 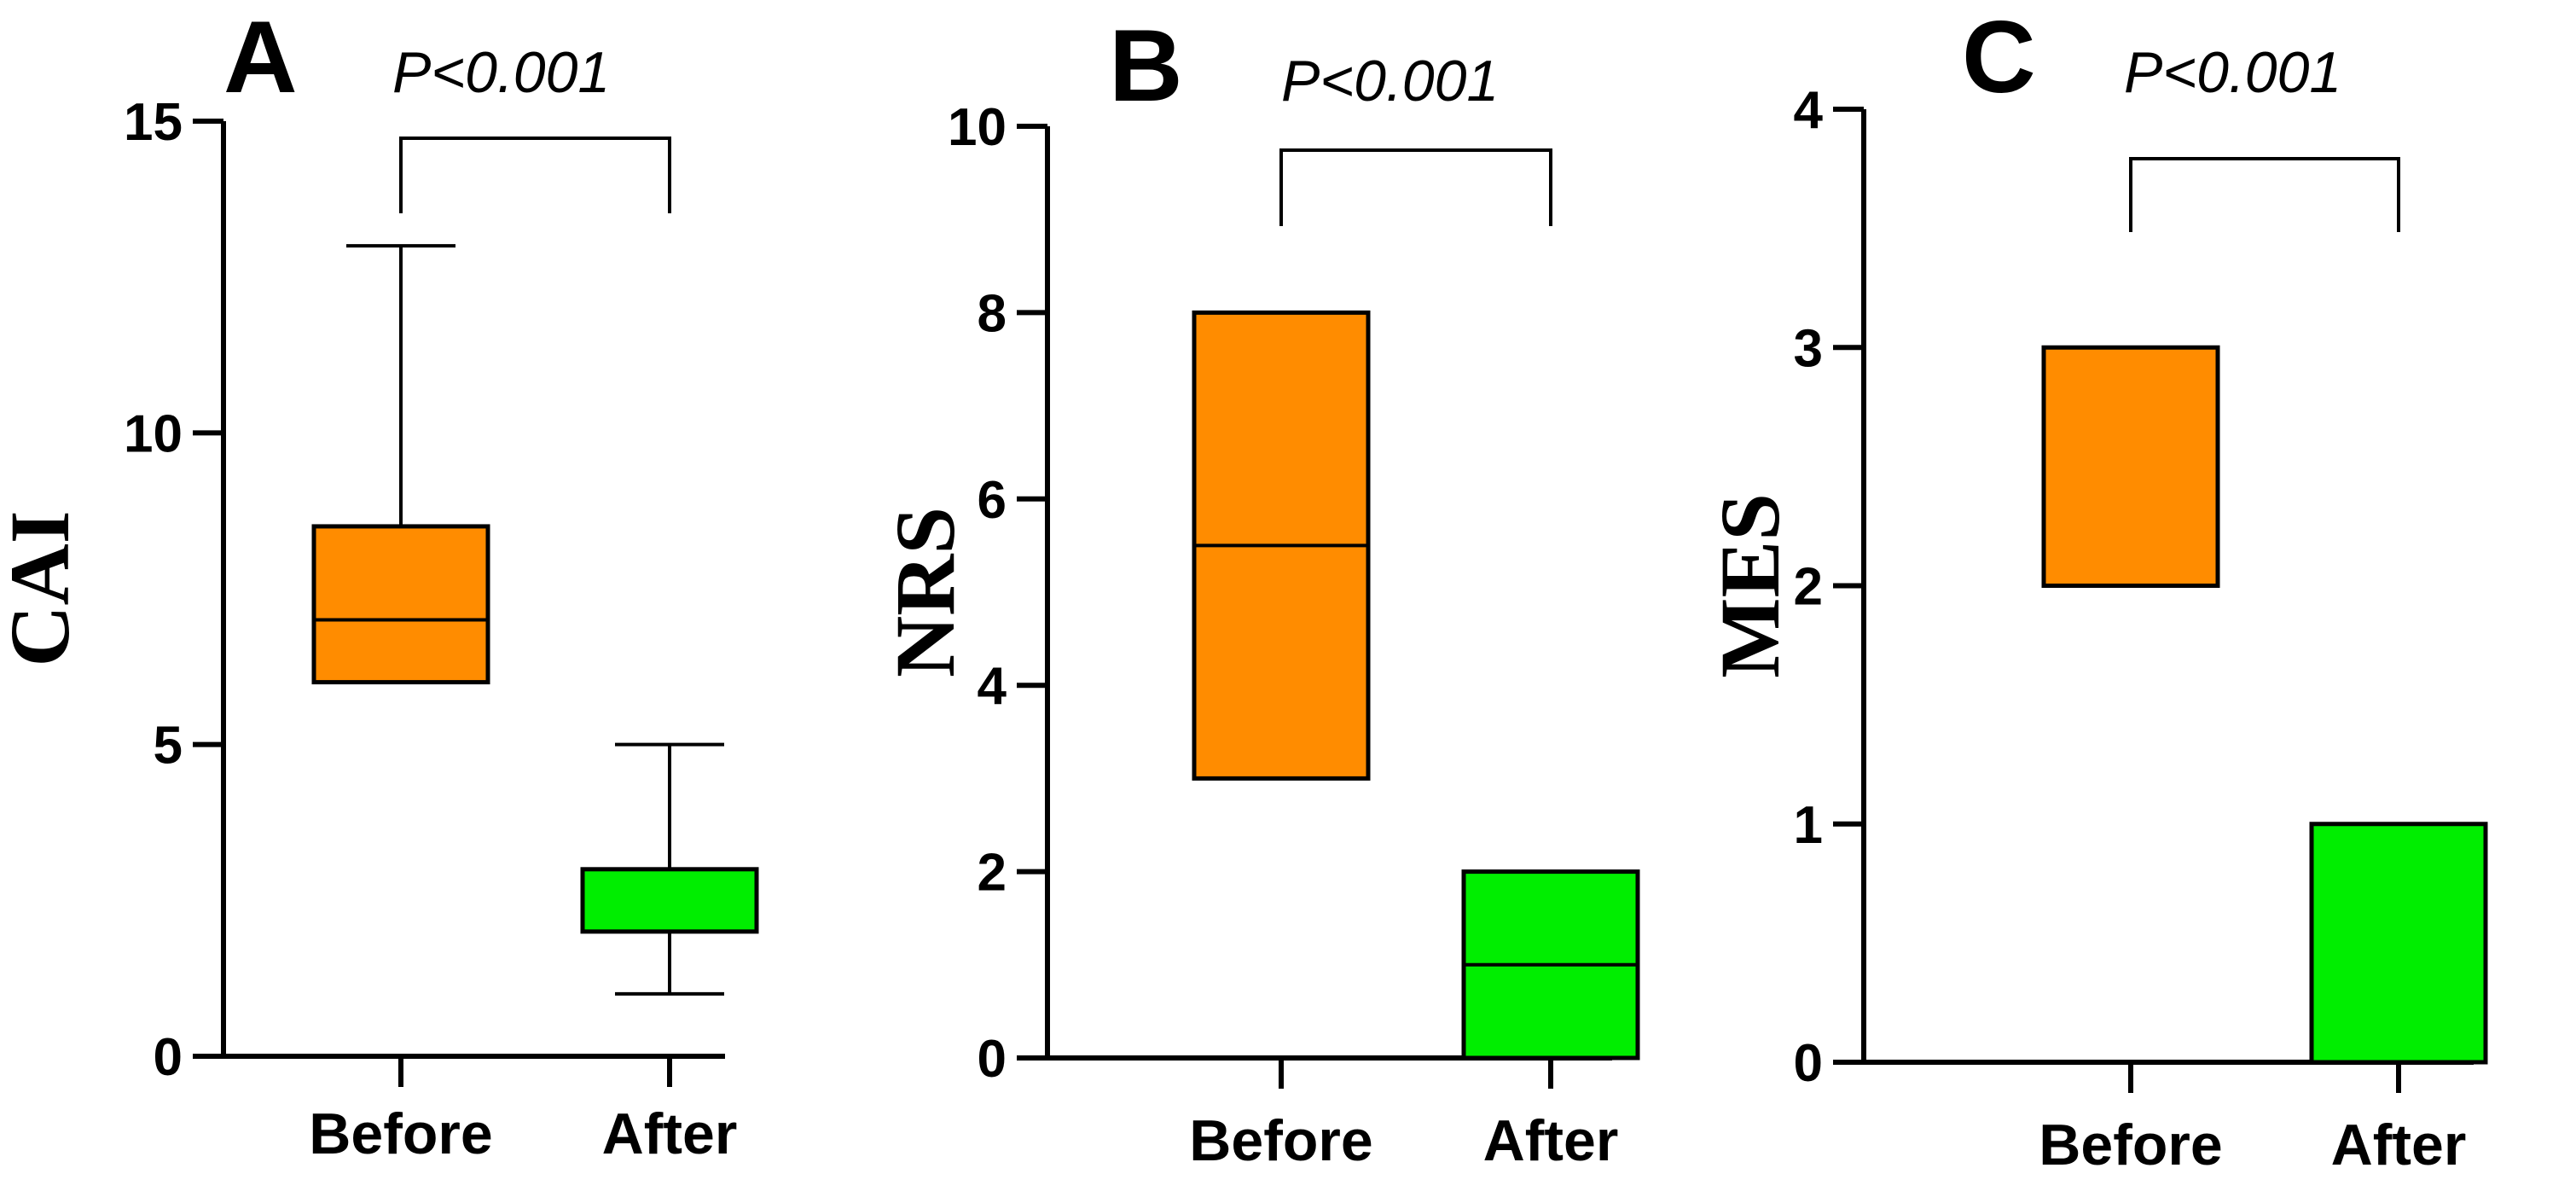 What do you see at coordinates (1999, 57) in the screenshot?
I see `panel-letter: C` at bounding box center [1999, 57].